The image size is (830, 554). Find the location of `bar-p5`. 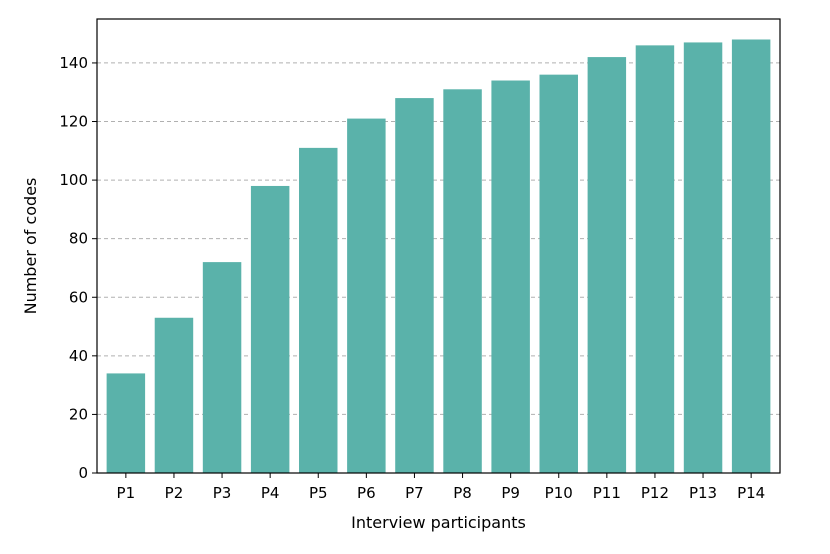

bar-p5 is located at coordinates (318, 310).